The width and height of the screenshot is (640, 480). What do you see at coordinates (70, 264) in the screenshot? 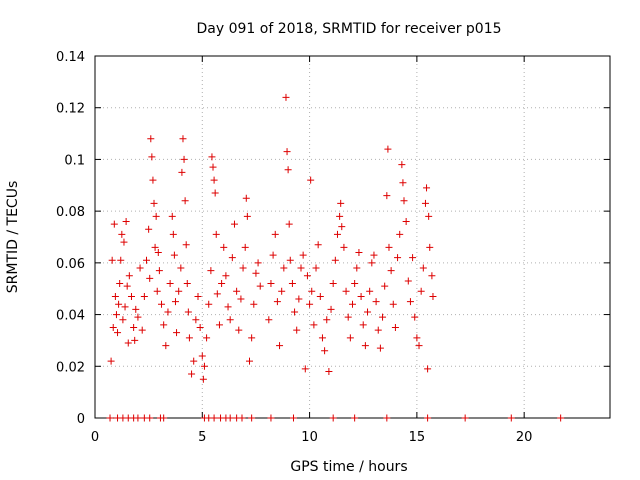
I see `y-tick-label: 0.06` at bounding box center [70, 264].